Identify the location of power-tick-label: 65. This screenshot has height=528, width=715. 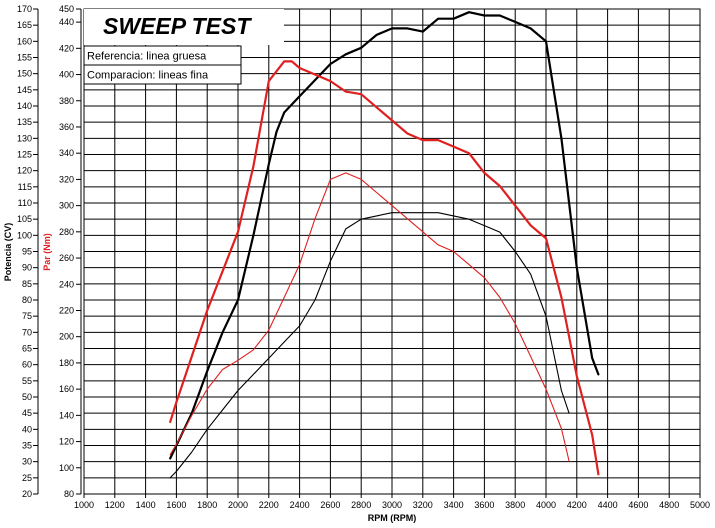
(27, 349).